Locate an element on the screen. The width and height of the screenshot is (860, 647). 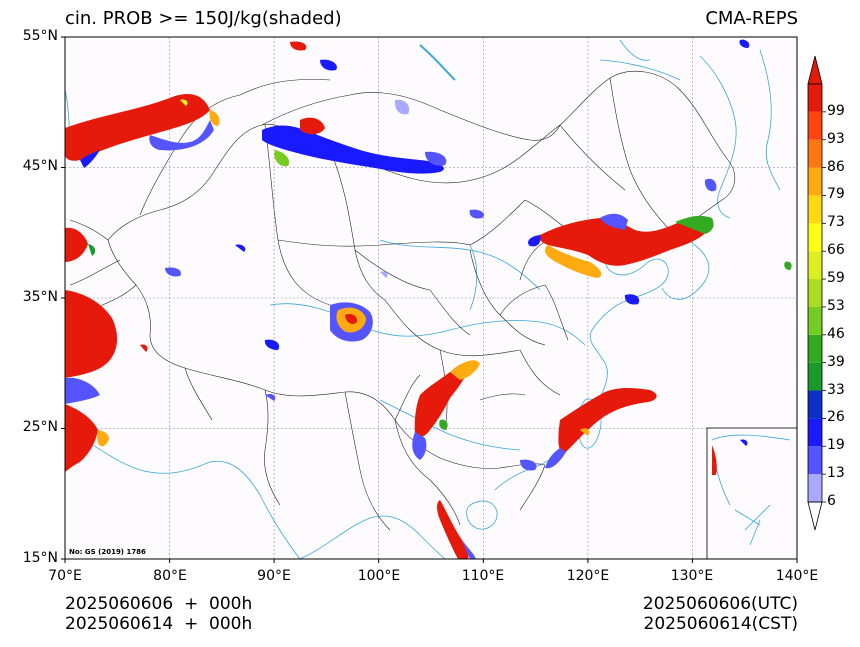
colorbar-label: 66 is located at coordinates (836, 250).